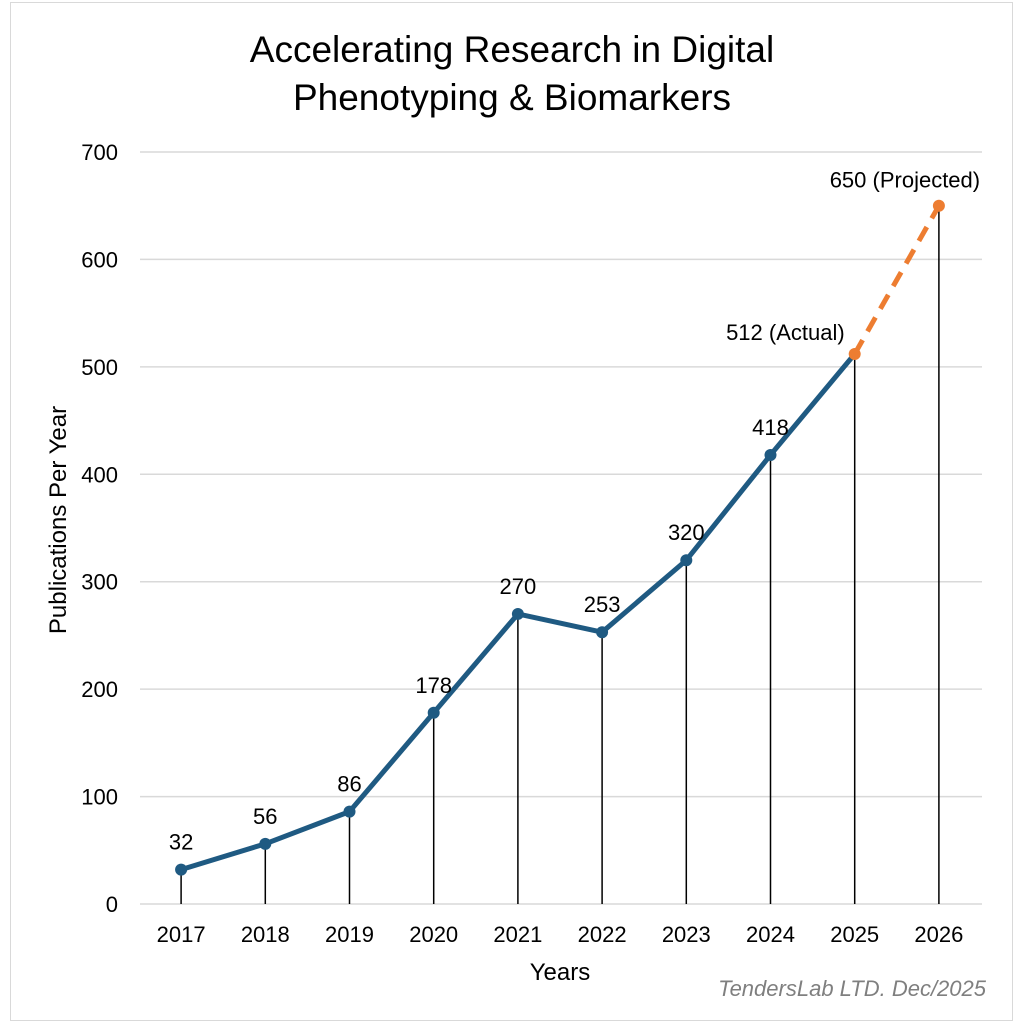 This screenshot has width=1024, height=1024. Describe the element at coordinates (349, 784) in the screenshot. I see `data-label: 86` at that location.